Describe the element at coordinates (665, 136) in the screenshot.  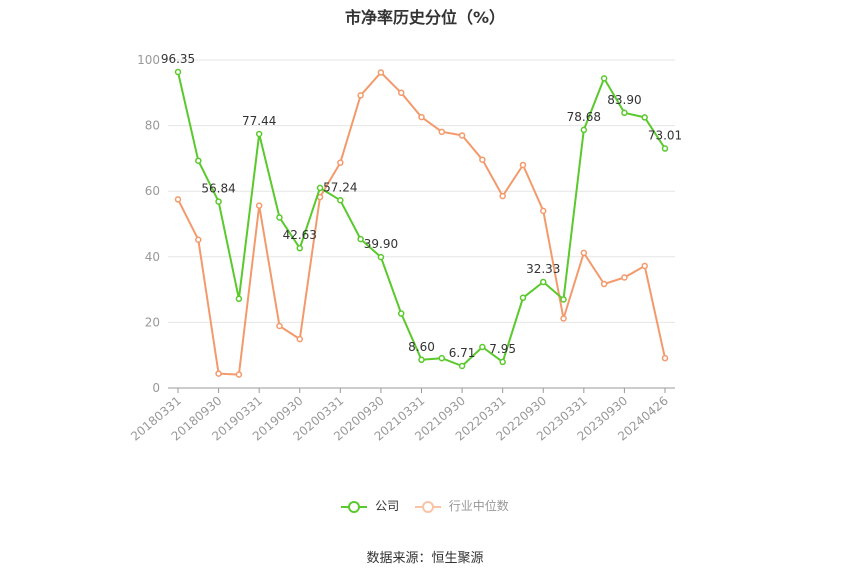
I see `data-label: 73.01` at that location.